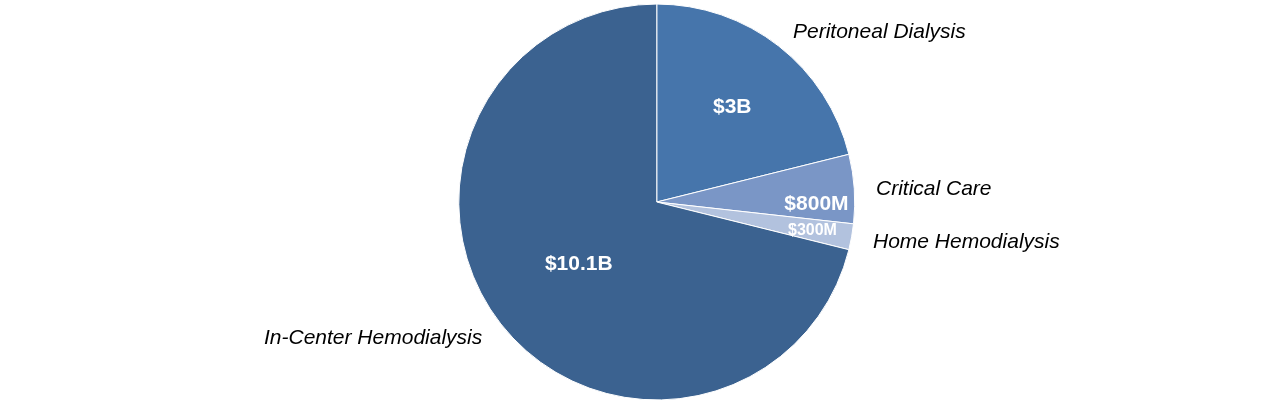 This screenshot has width=1263, height=404. Describe the element at coordinates (934, 187) in the screenshot. I see `slice-label: Critical Care` at that location.